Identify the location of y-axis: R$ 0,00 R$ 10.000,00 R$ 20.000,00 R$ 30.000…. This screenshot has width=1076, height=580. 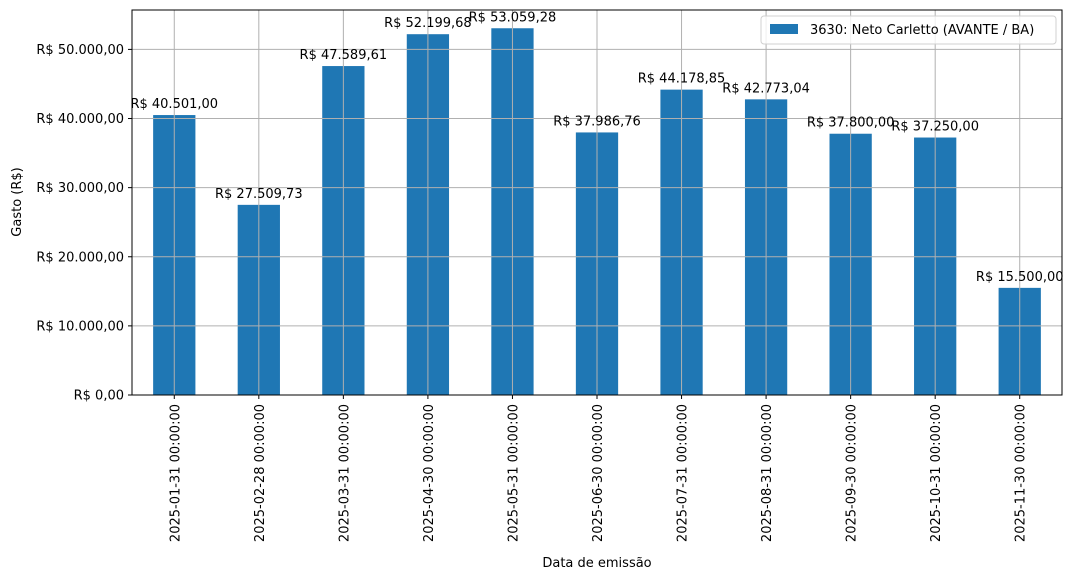
(84, 223).